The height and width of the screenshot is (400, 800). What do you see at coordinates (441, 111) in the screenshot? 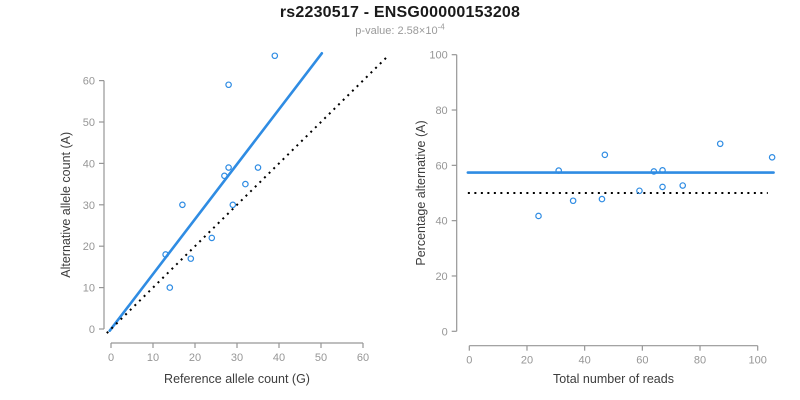
I see `y-tick-label: 80` at bounding box center [441, 111].